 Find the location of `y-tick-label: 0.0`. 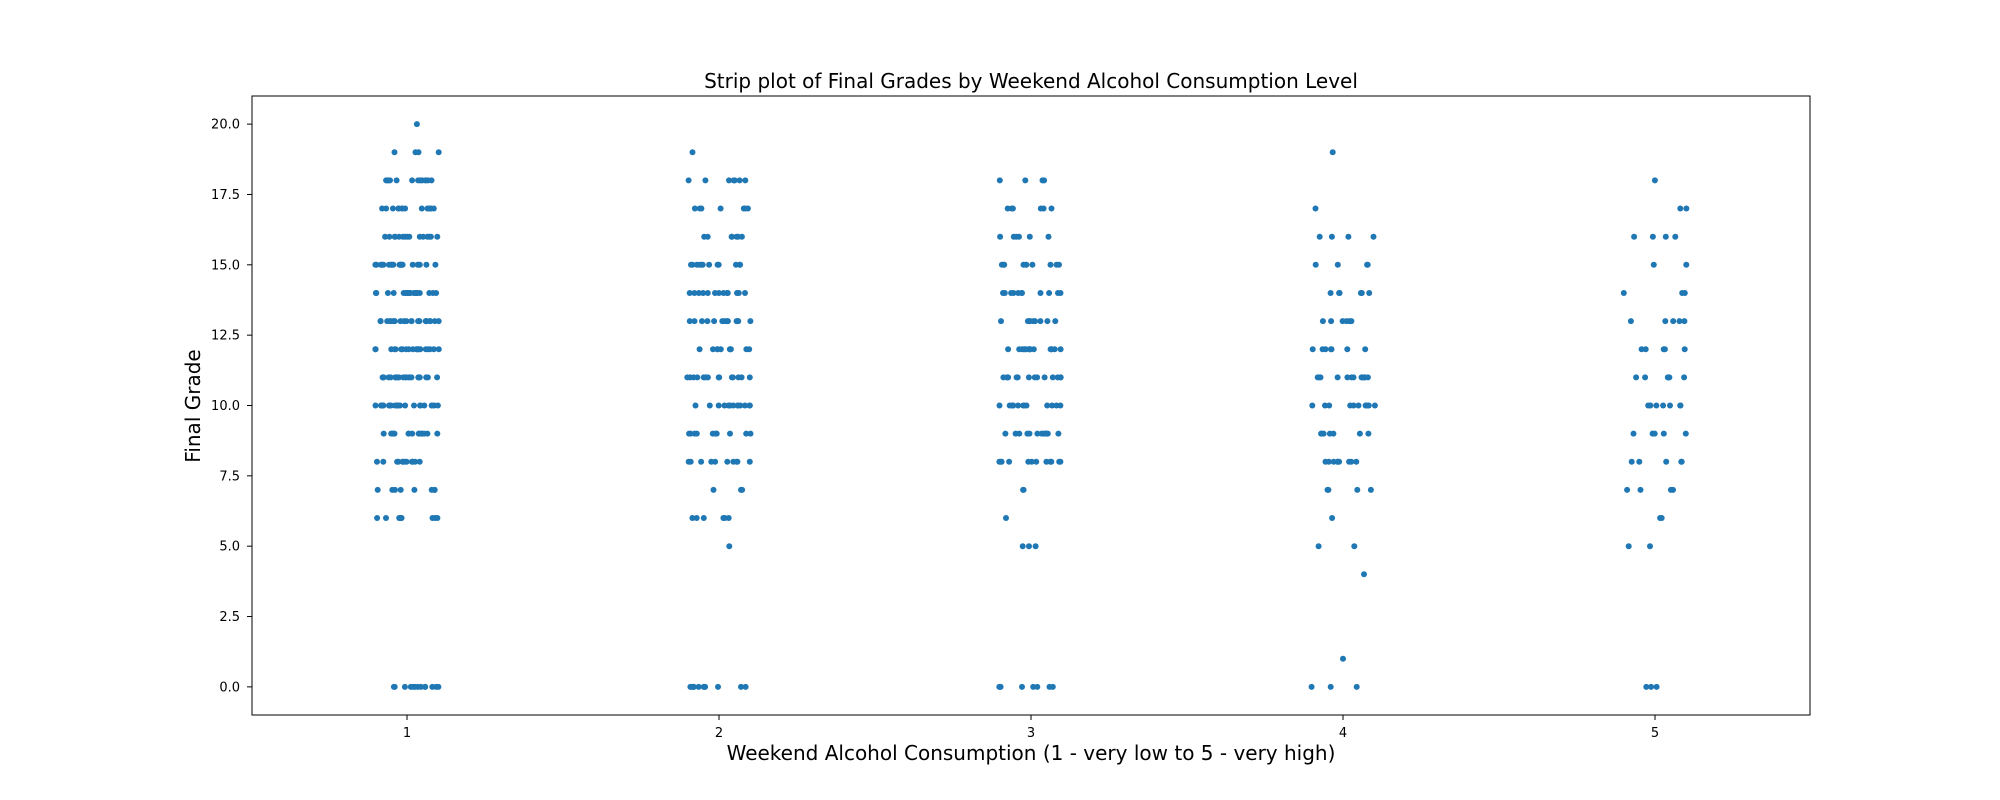

y-tick-label: 0.0 is located at coordinates (229, 687).